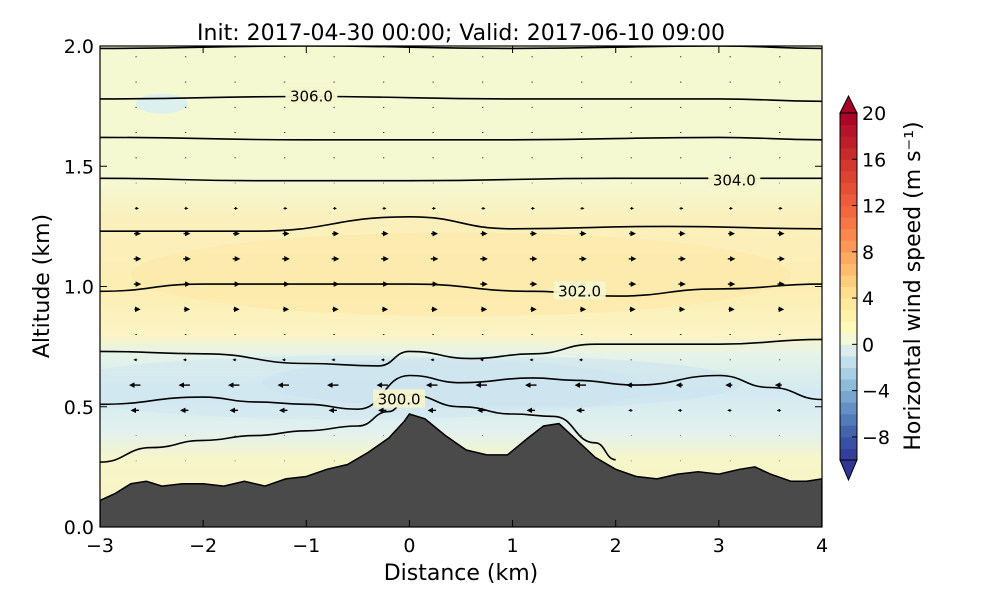  I want to click on colorbar-tick-label: 4, so click(868, 299).